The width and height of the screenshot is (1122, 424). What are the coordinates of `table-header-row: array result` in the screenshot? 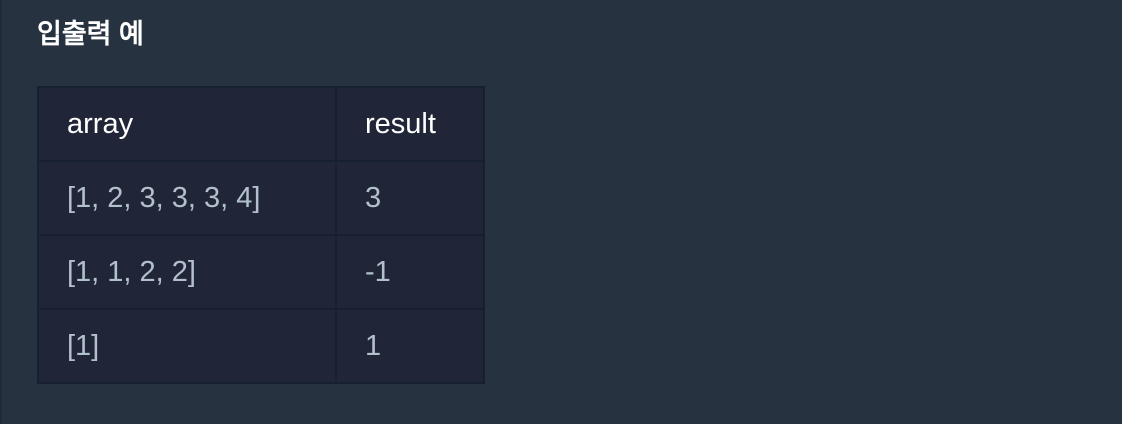 It's located at (261, 124).